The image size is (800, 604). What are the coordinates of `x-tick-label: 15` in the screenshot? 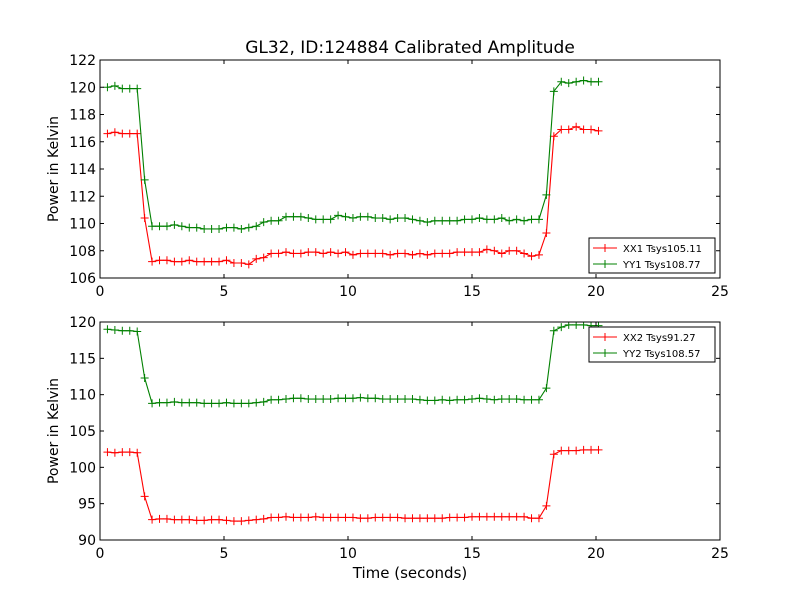 It's located at (472, 292).